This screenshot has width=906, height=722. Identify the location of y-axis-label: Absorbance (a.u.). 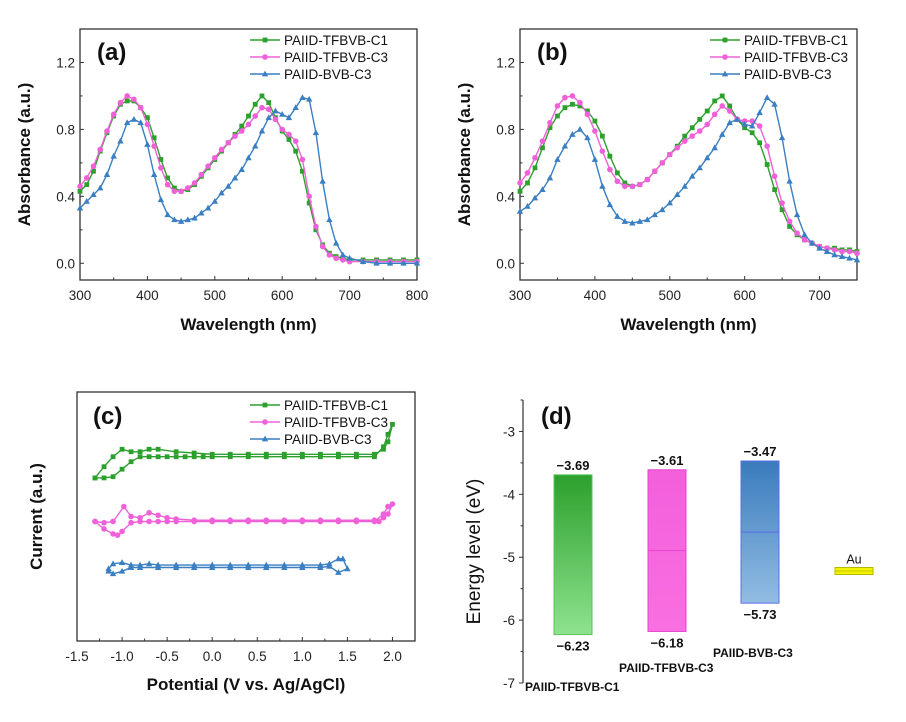
(24, 155).